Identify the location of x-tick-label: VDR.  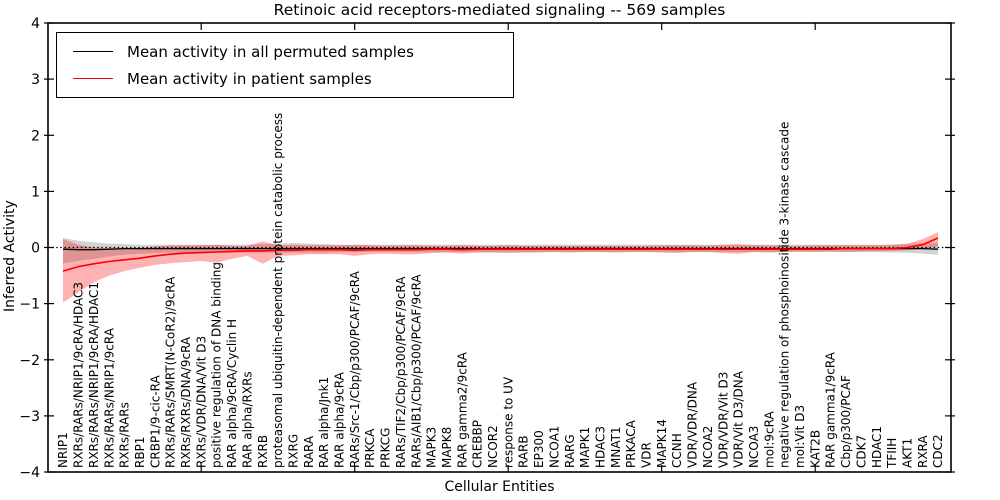
(647, 455).